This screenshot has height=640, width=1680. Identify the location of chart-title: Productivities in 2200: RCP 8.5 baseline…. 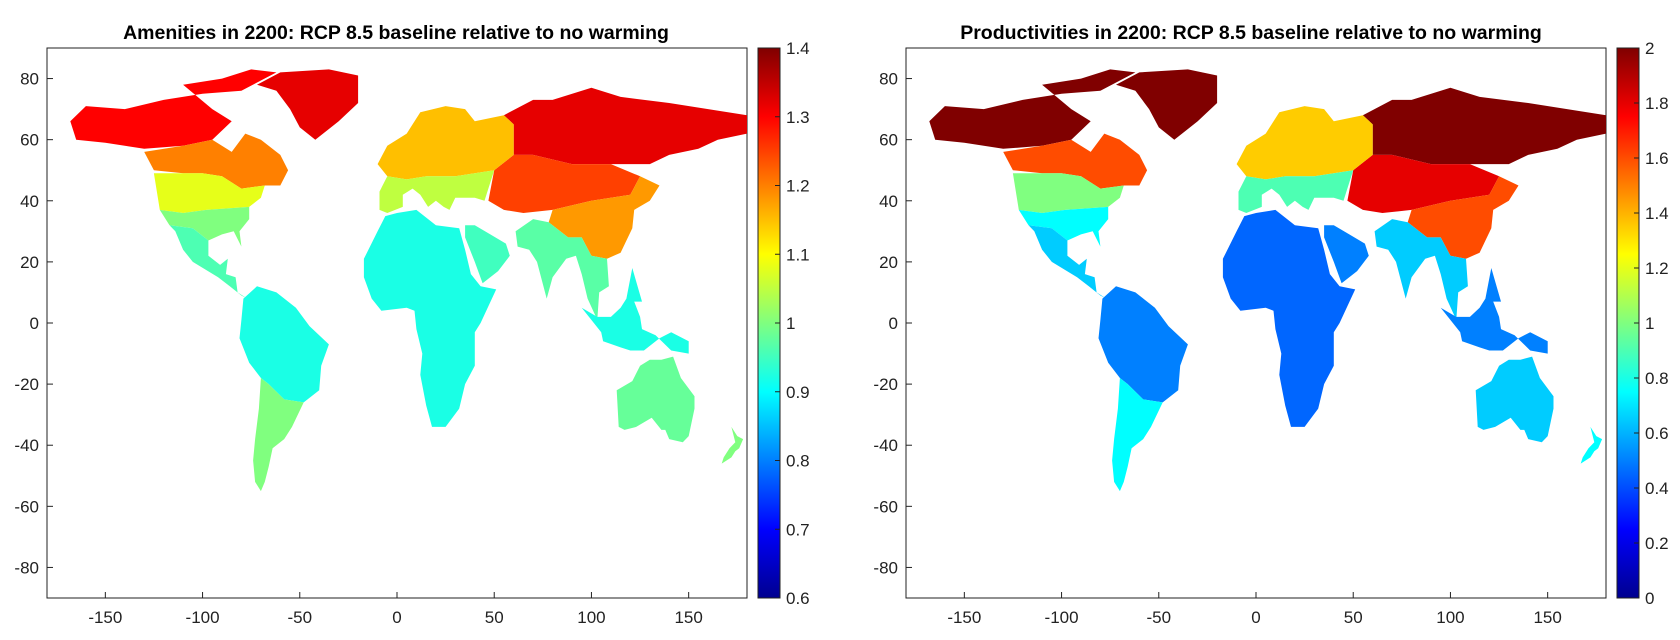
(1251, 33).